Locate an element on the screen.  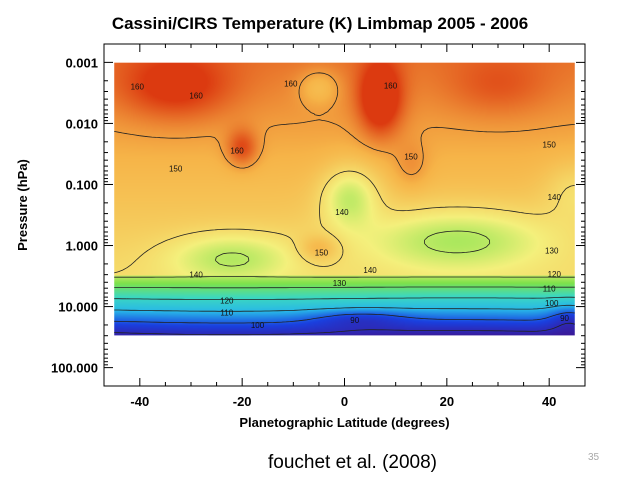
y-tick-label: 0.010 is located at coordinates (81, 123).